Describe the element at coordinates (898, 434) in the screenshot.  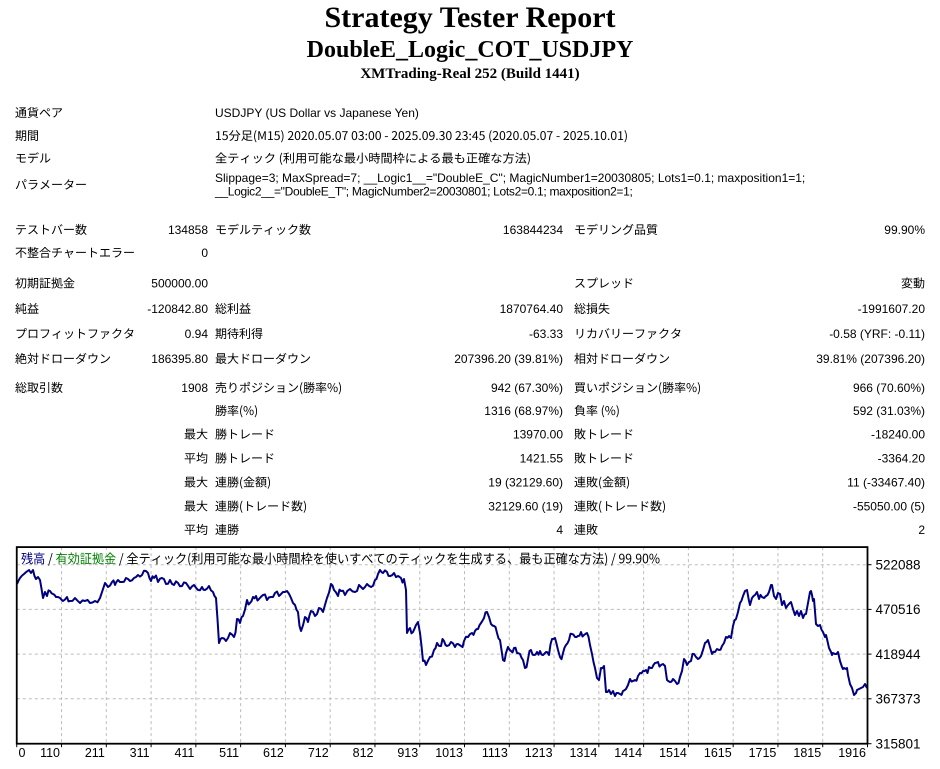
I see `svg-text: -18240.00` at that location.